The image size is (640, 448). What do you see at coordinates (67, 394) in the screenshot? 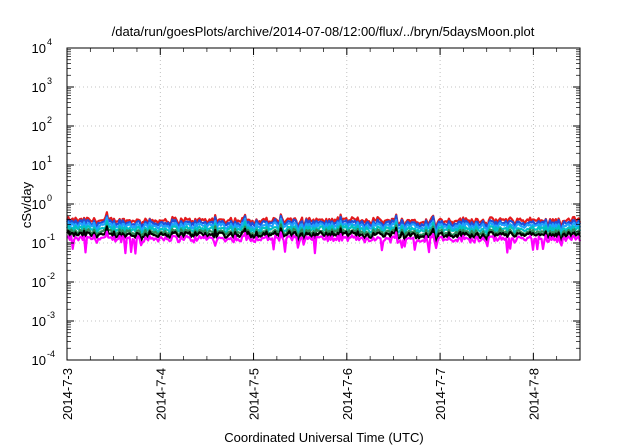
I see `x-tick-label: 2014-7-3` at bounding box center [67, 394].